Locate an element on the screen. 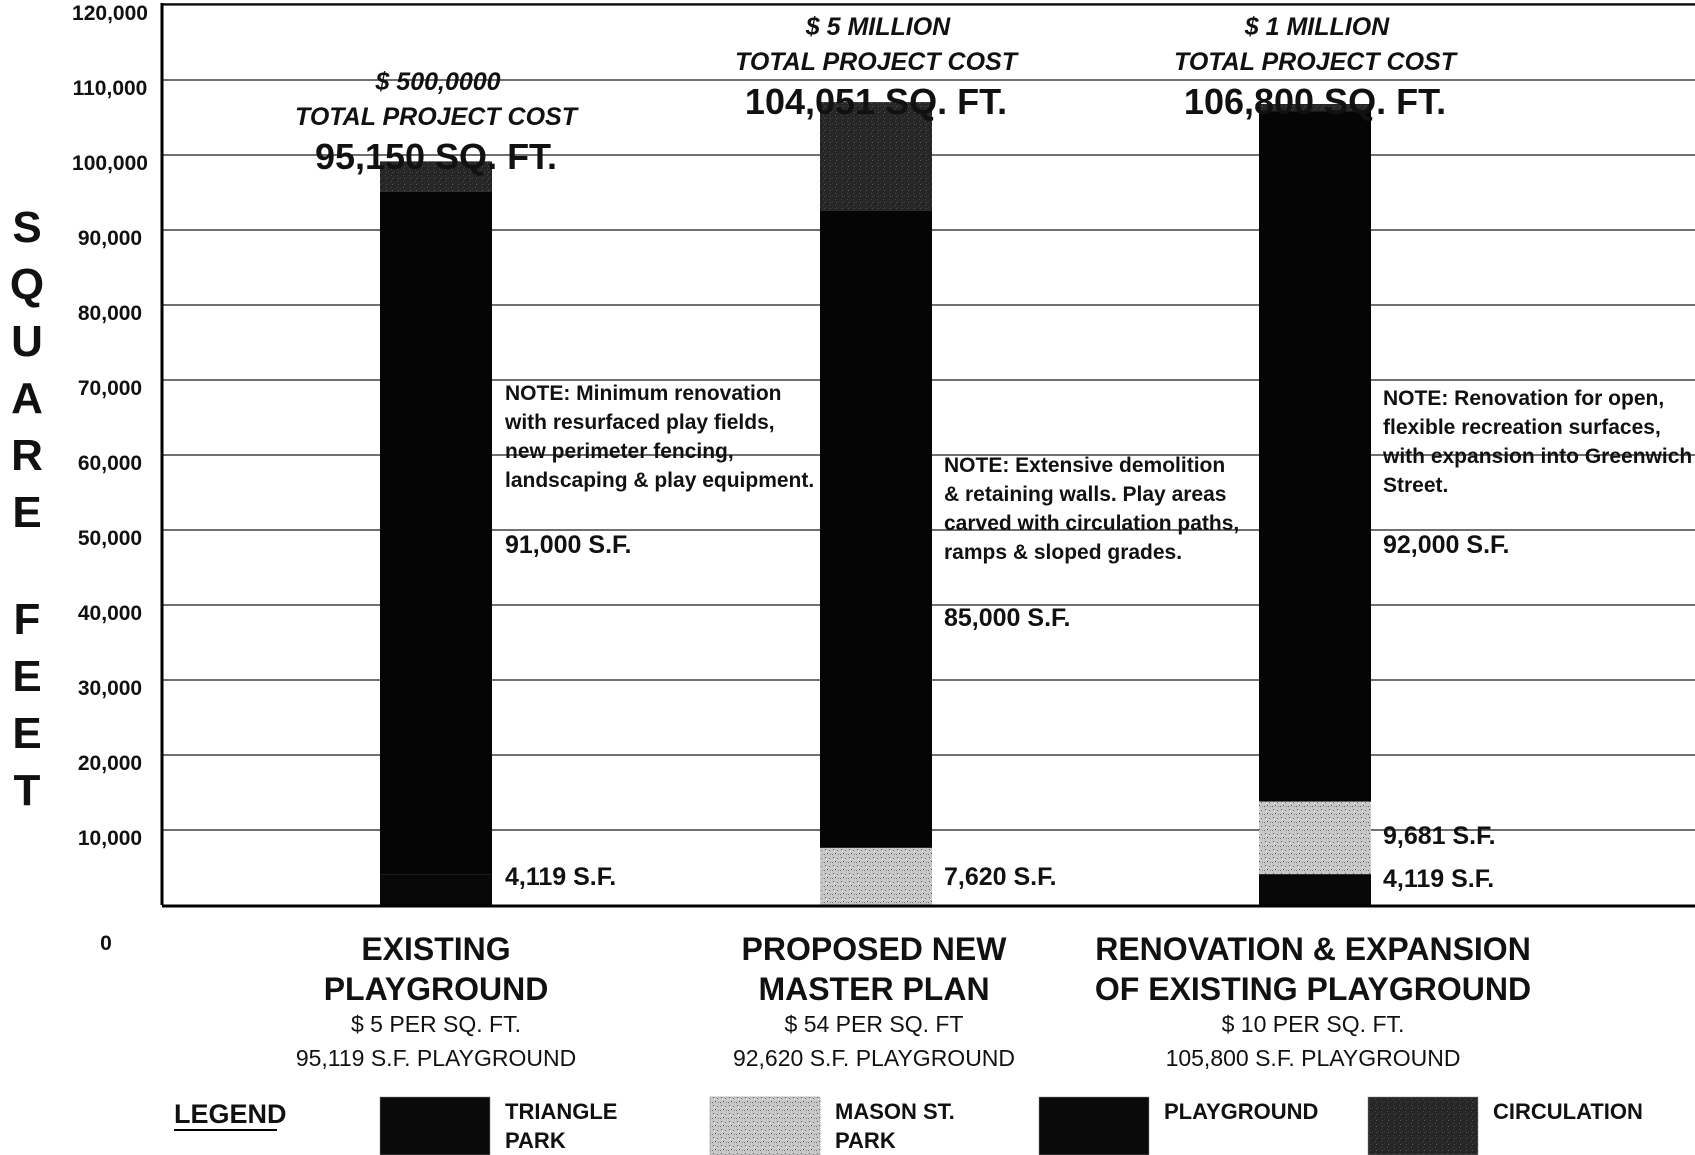 The height and width of the screenshot is (1155, 1695). segment-value-label: 9,681 S.F. is located at coordinates (1439, 836).